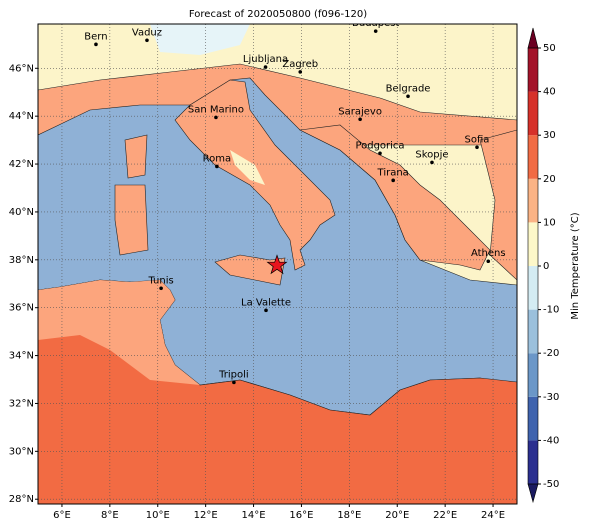 The image size is (592, 529). I want to click on colorbar-tick-label: 30, so click(549, 135).